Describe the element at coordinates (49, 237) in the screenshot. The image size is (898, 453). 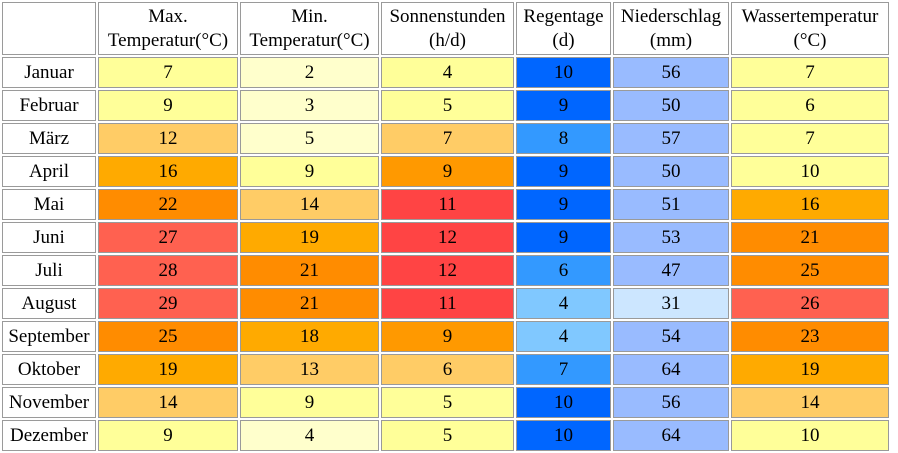
I see `month-label: Juni` at that location.